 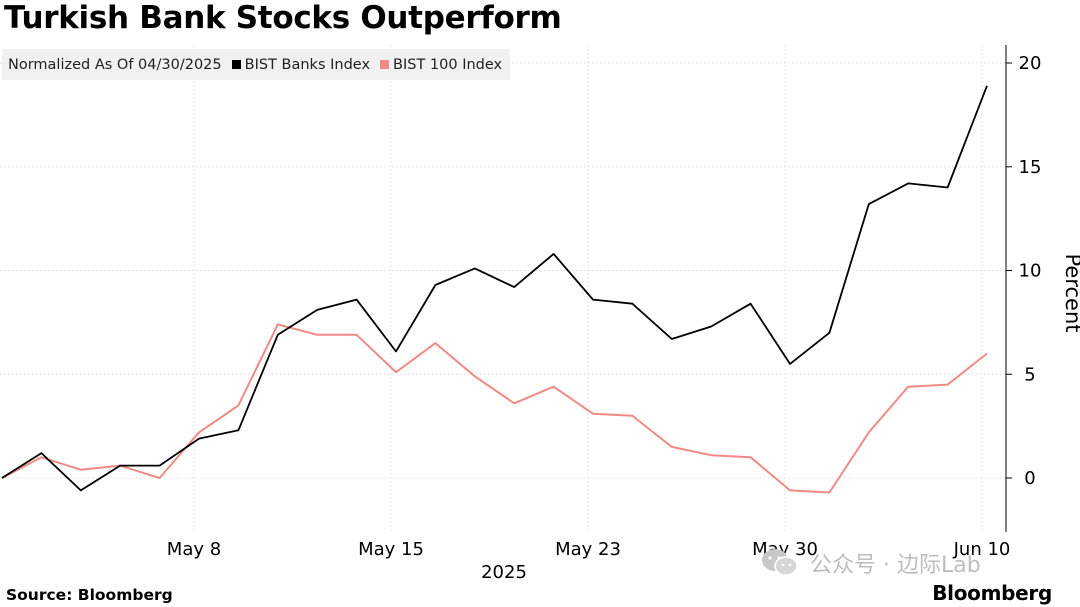 What do you see at coordinates (236, 64) in the screenshot?
I see `legend-swatch-banks` at bounding box center [236, 64].